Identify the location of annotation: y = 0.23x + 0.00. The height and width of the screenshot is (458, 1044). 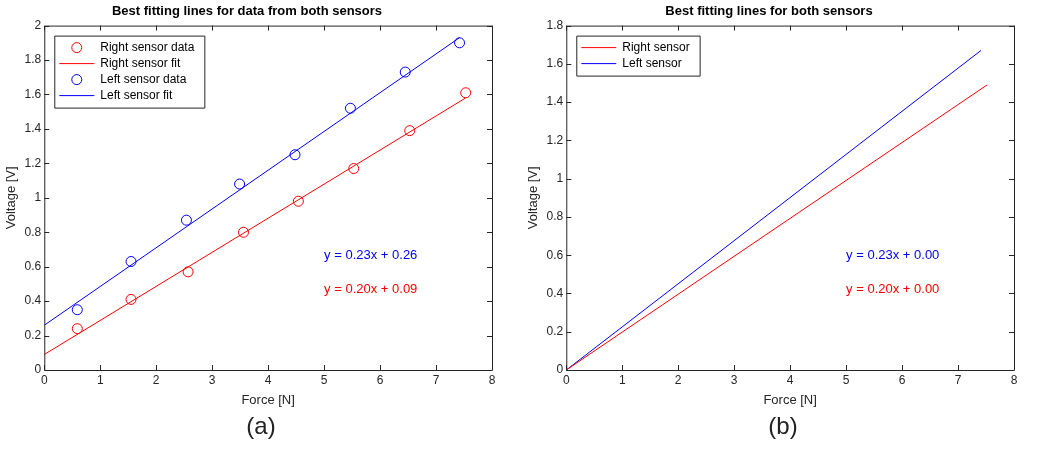
(893, 254).